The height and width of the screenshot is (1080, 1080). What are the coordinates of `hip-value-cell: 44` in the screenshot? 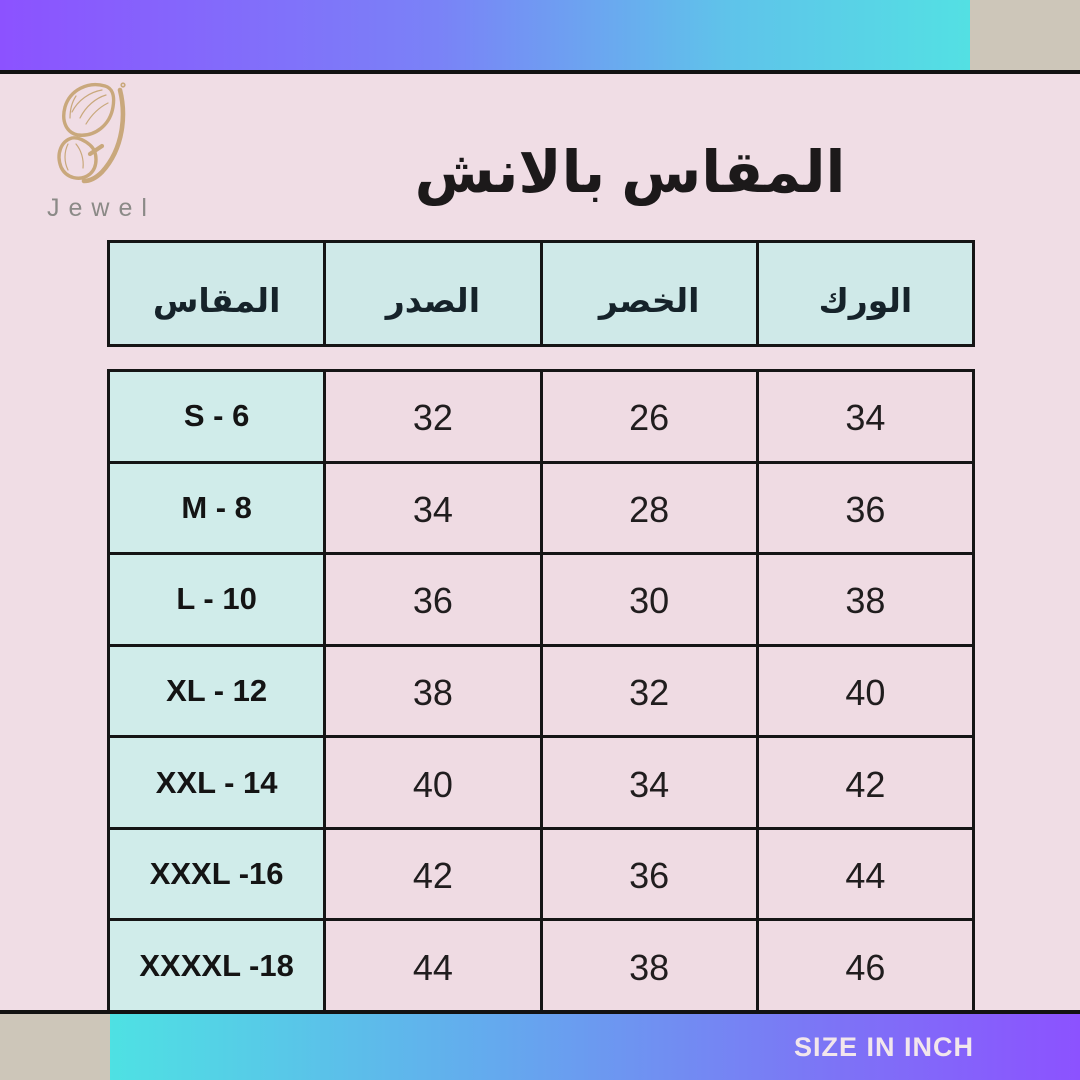 It's located at (863, 874).